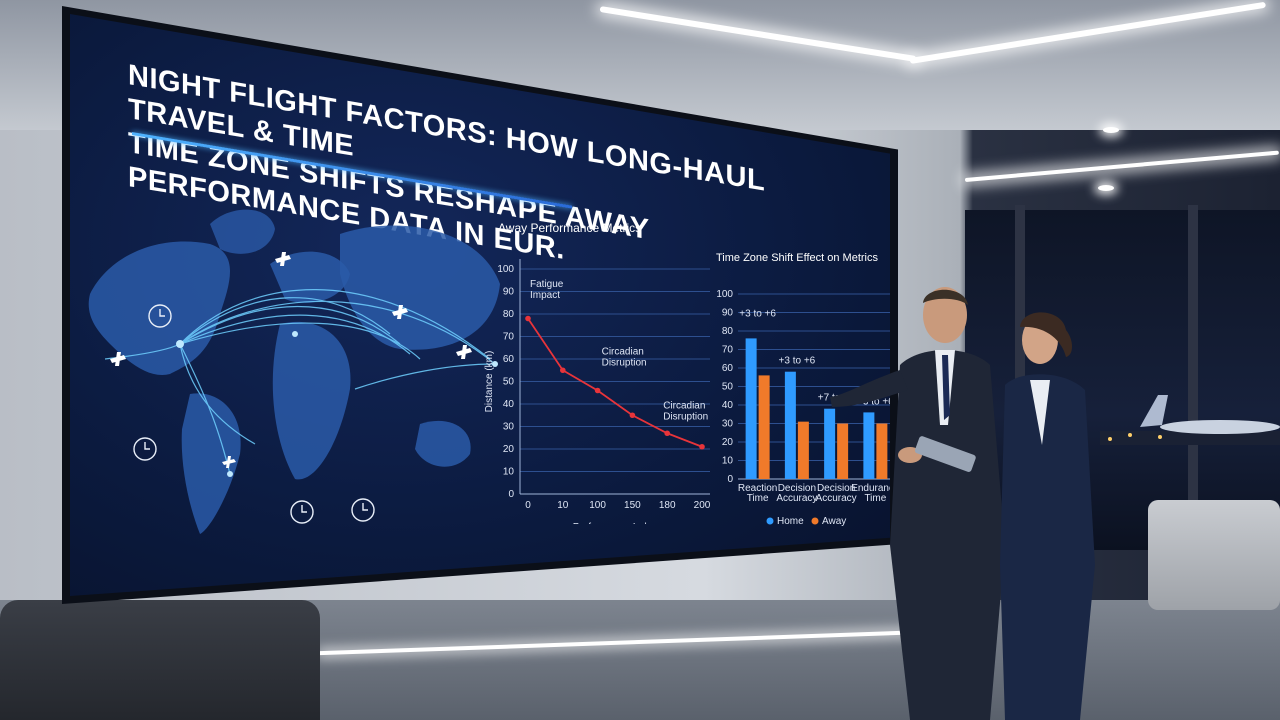 This screenshot has height=720, width=1280. I want to click on continent-south-america, so click(211, 463).